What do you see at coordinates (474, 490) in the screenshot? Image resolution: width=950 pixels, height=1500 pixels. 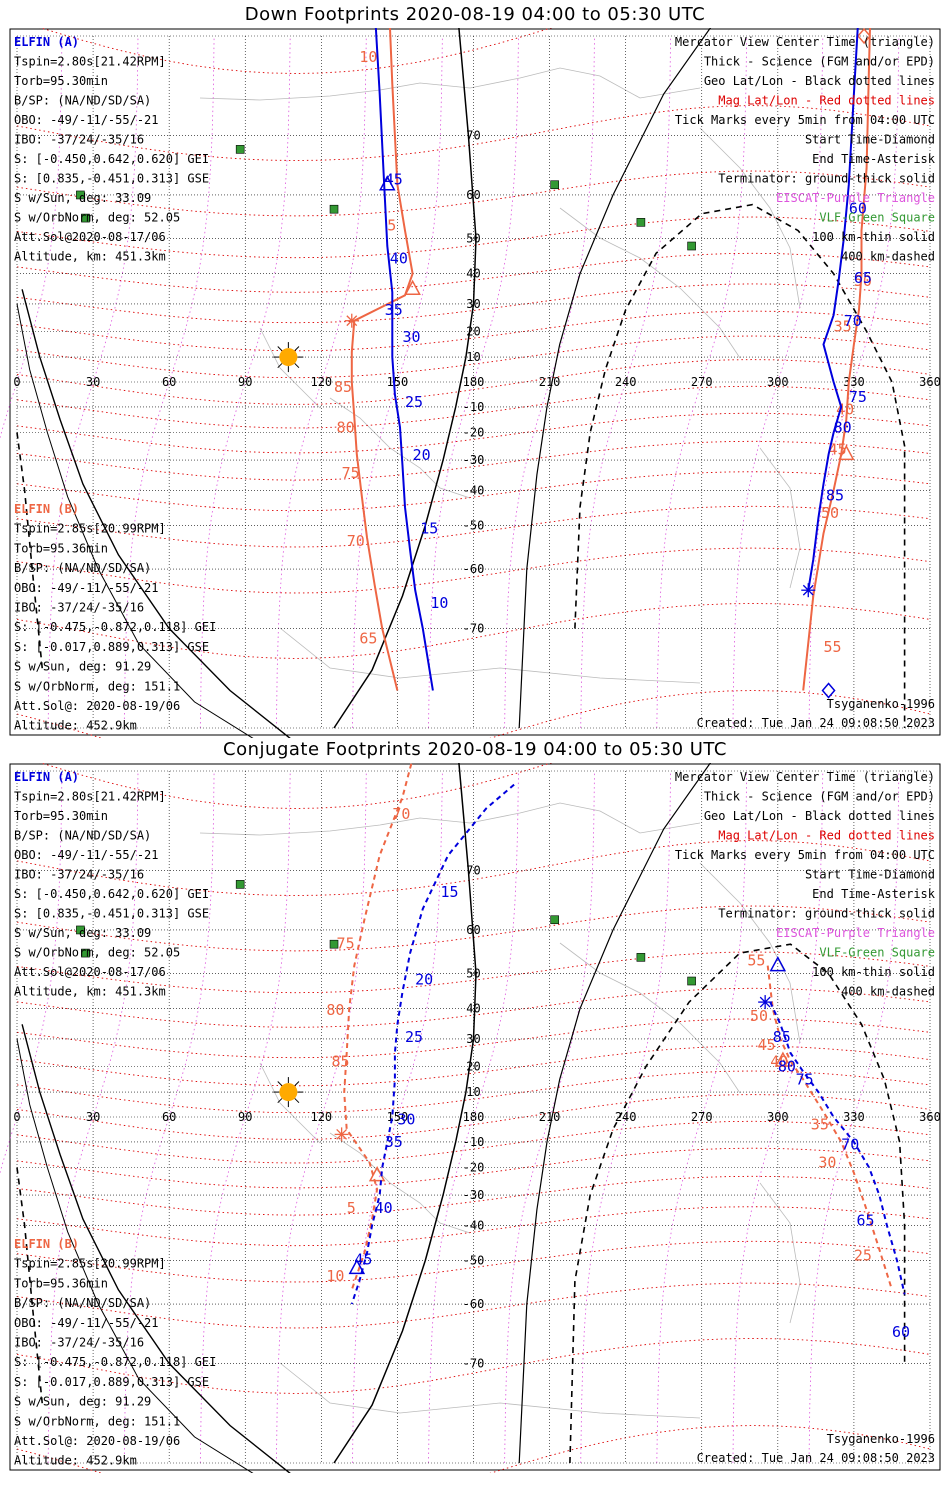 I see `lat-tick-label: -40` at bounding box center [474, 490].